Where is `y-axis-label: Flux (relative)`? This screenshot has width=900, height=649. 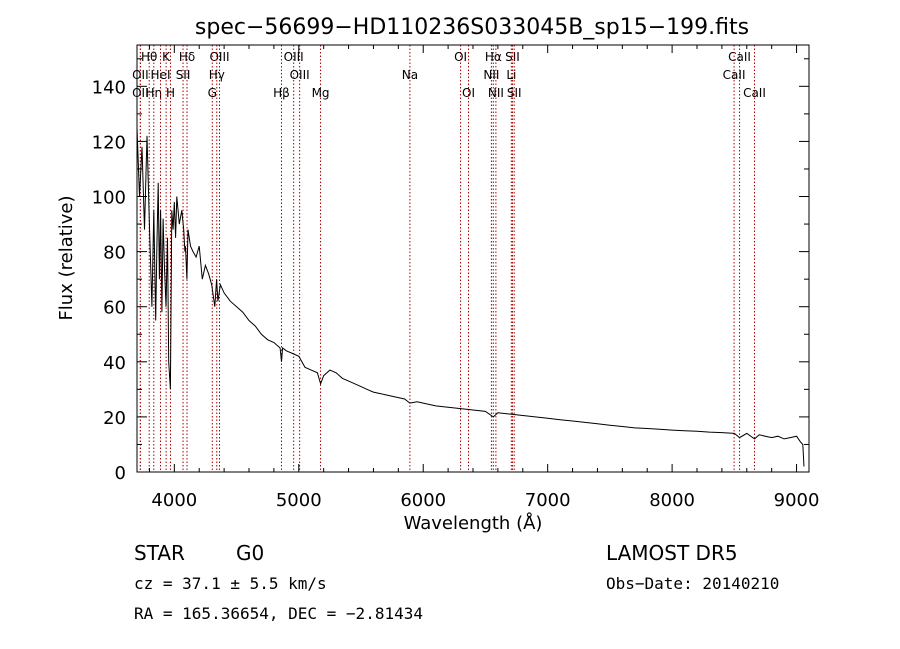
y-axis-label: Flux (relative) is located at coordinates (66, 257).